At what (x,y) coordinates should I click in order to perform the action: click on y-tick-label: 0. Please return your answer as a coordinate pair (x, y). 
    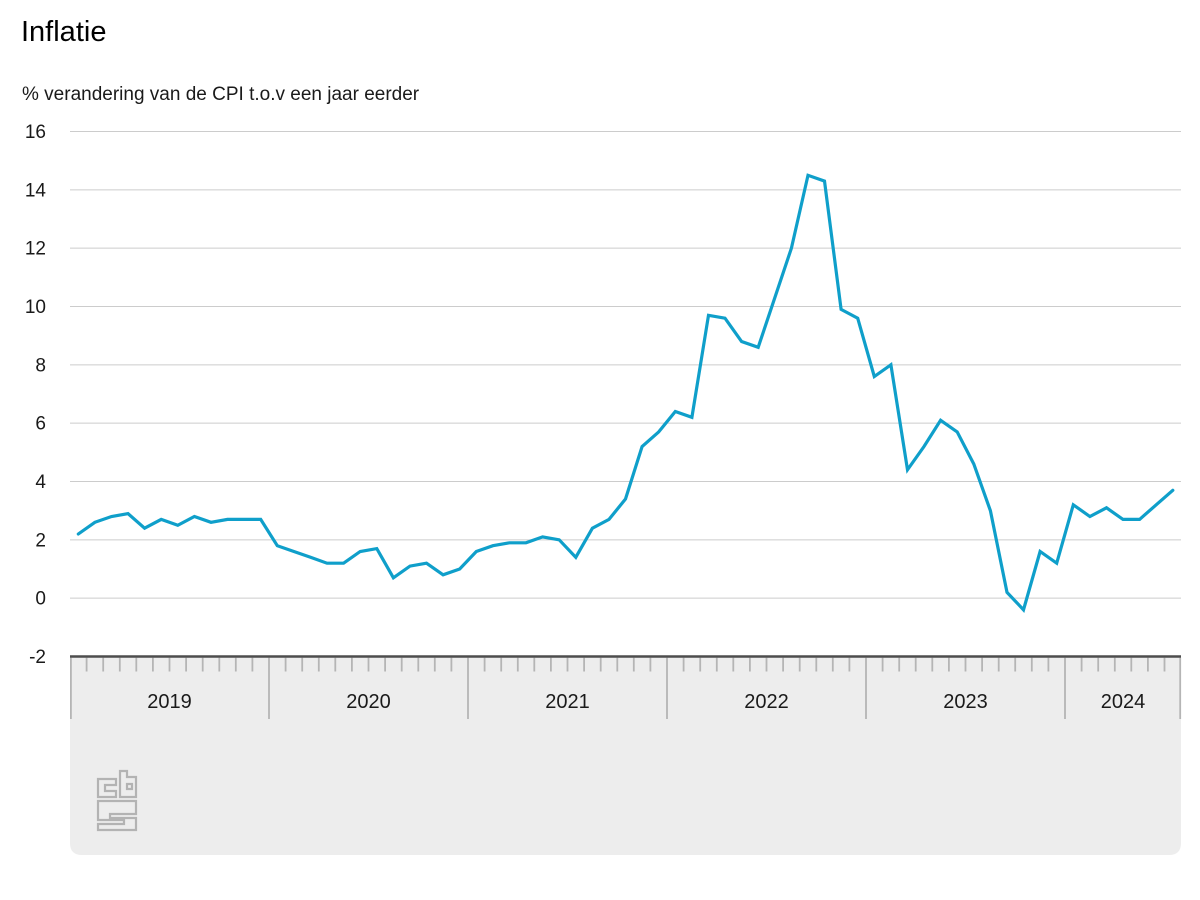
    Looking at the image, I should click on (40, 599).